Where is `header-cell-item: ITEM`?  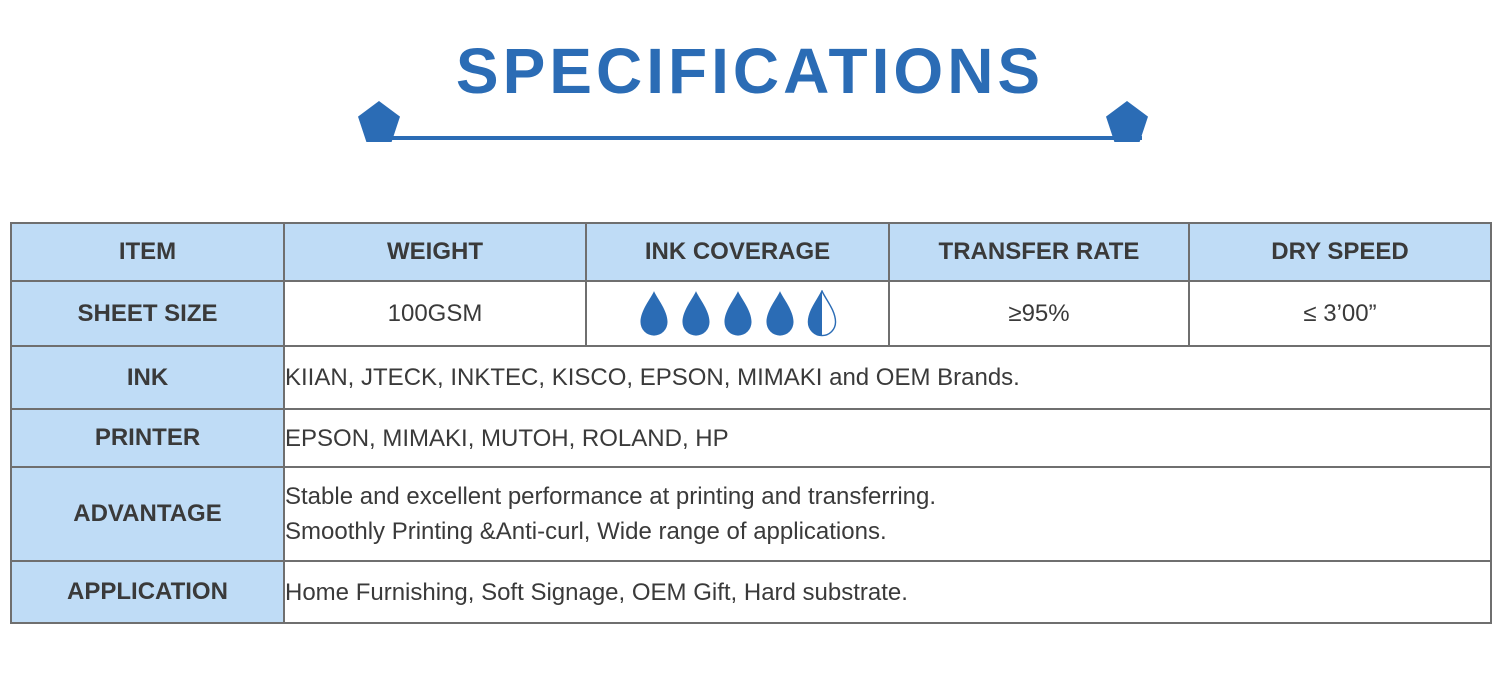 header-cell-item: ITEM is located at coordinates (147, 252).